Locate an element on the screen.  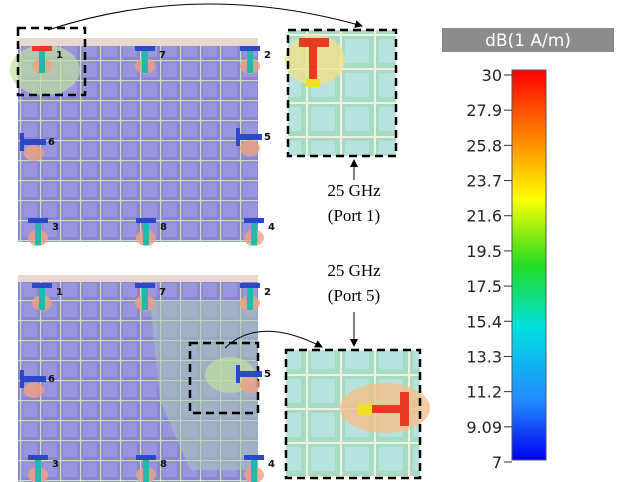
zoom-inset-port5 is located at coordinates (357, 414).